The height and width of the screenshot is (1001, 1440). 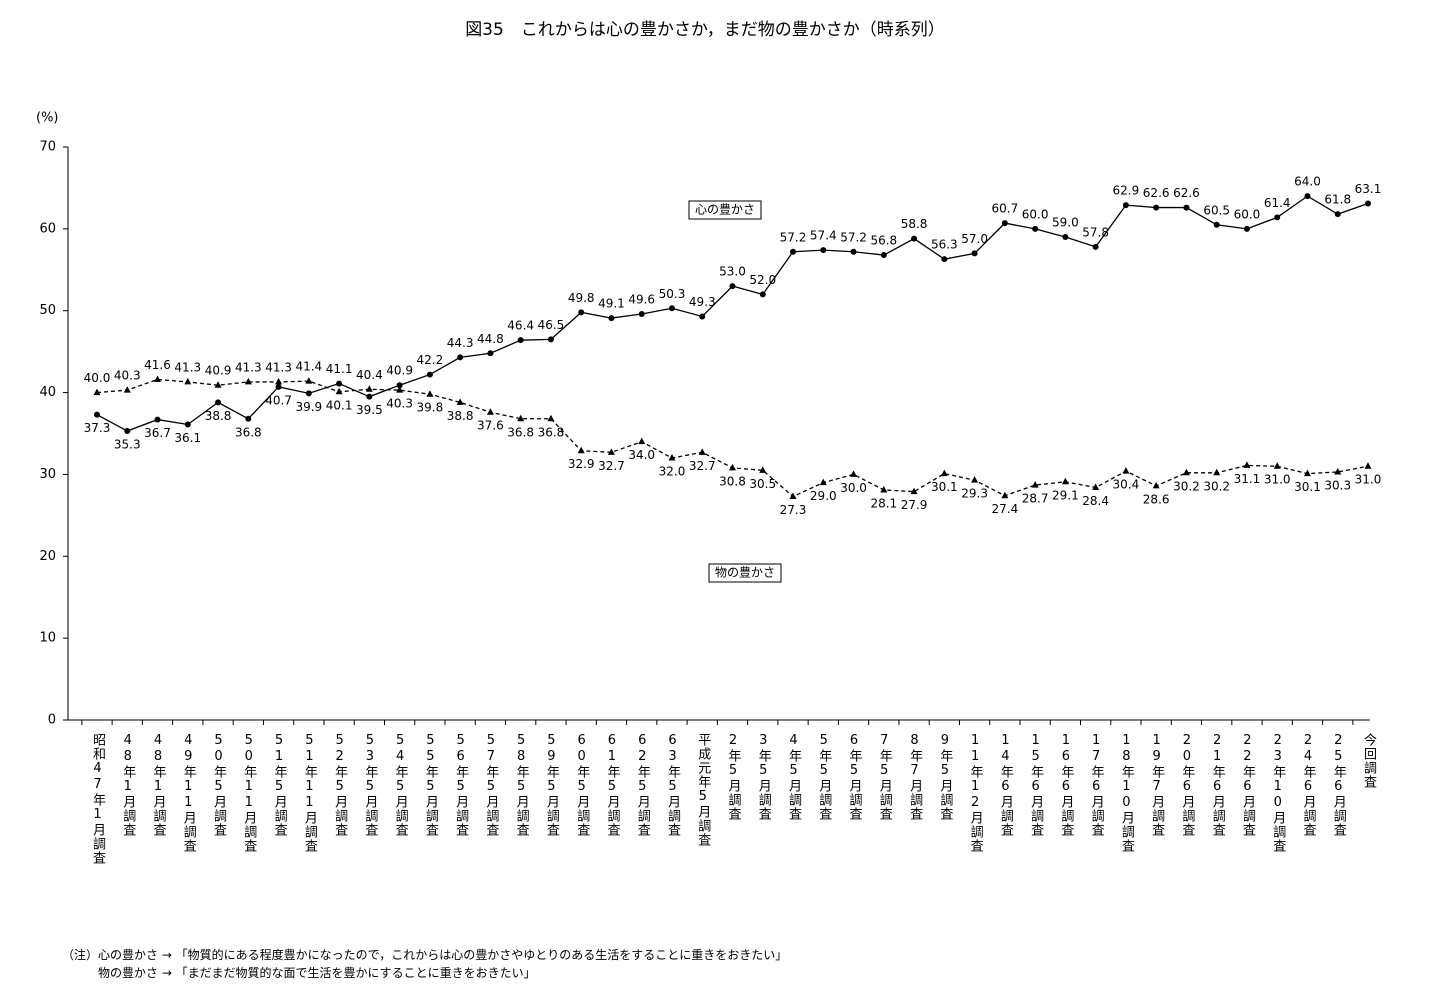 I want to click on value-label: 41.6, so click(x=157, y=365).